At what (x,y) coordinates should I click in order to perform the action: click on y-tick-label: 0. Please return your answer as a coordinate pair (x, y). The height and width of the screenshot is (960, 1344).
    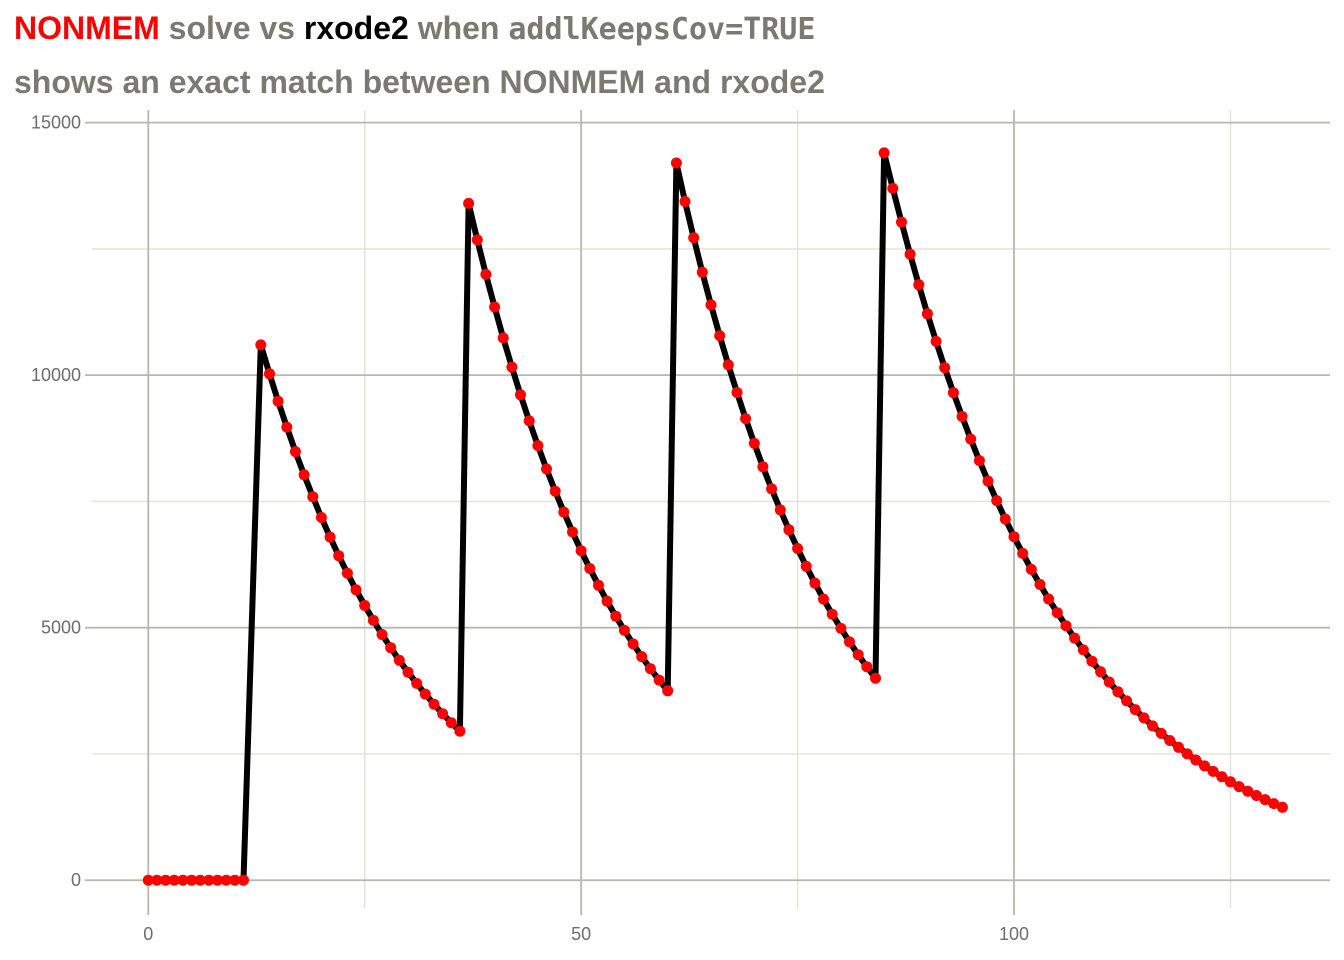
    Looking at the image, I should click on (76, 880).